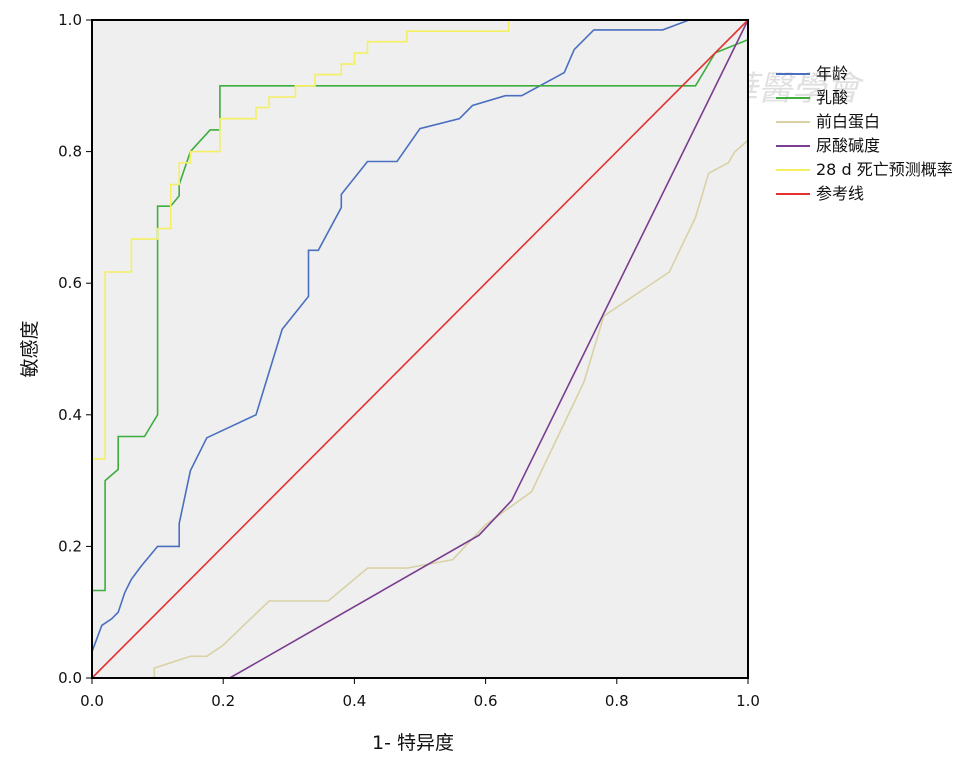  What do you see at coordinates (70, 20) in the screenshot?
I see `y-tick-label: 1.0` at bounding box center [70, 20].